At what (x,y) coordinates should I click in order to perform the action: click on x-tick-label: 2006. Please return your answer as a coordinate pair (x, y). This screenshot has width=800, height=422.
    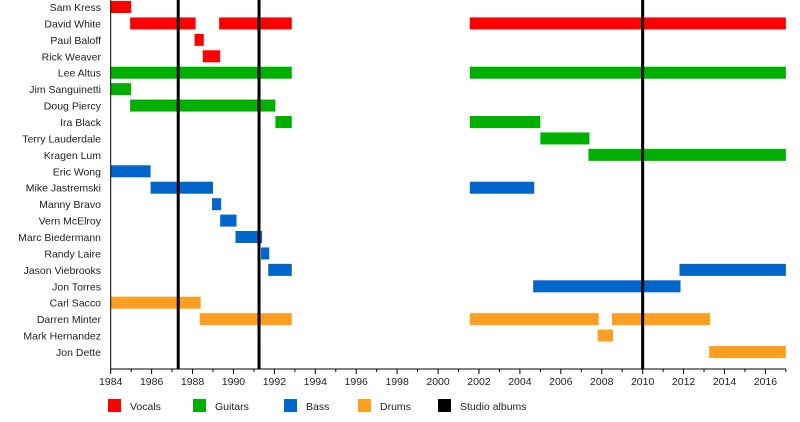
    Looking at the image, I should click on (561, 382).